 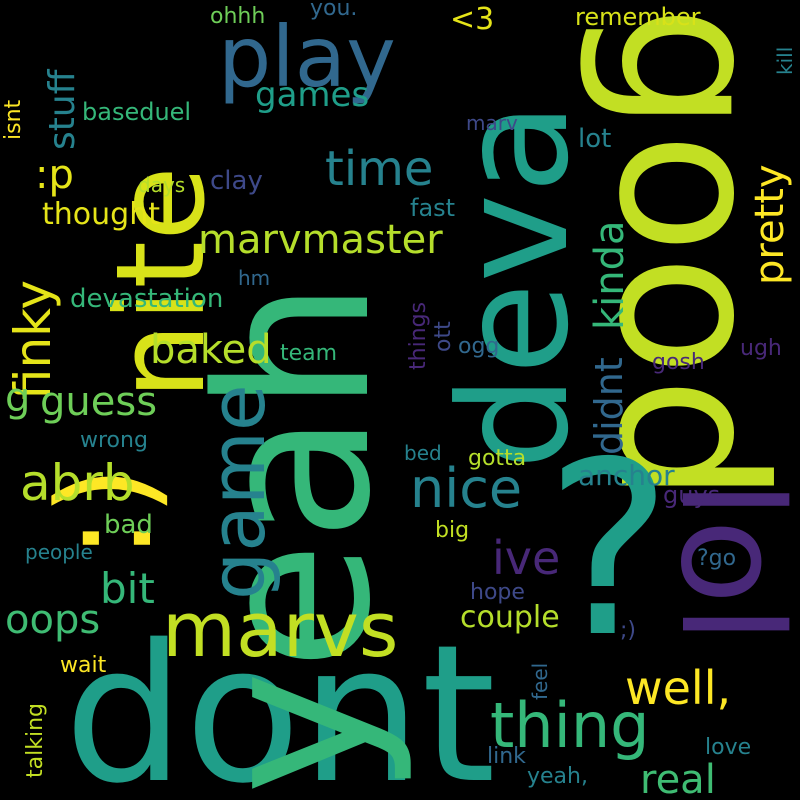 What do you see at coordinates (423, 453) in the screenshot?
I see `word-bed: bed` at bounding box center [423, 453].